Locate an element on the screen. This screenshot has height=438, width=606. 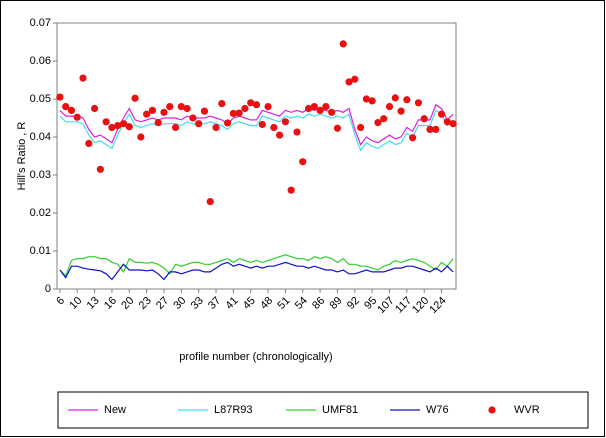
legend-label: L87R93 is located at coordinates (233, 410).